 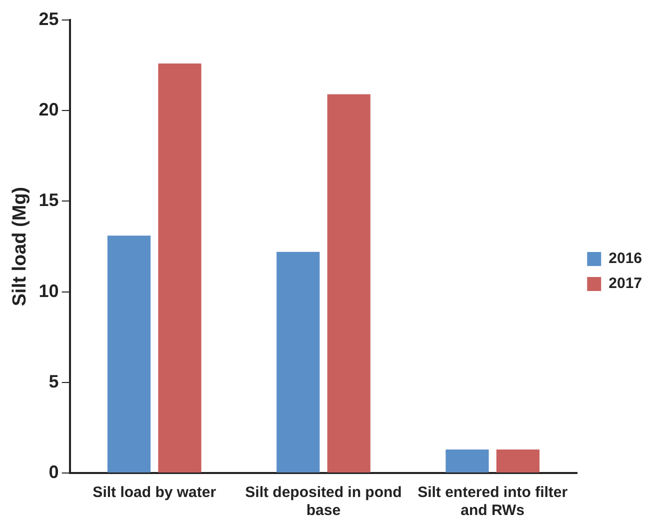 What do you see at coordinates (53, 381) in the screenshot?
I see `y-tick-label: 5` at bounding box center [53, 381].